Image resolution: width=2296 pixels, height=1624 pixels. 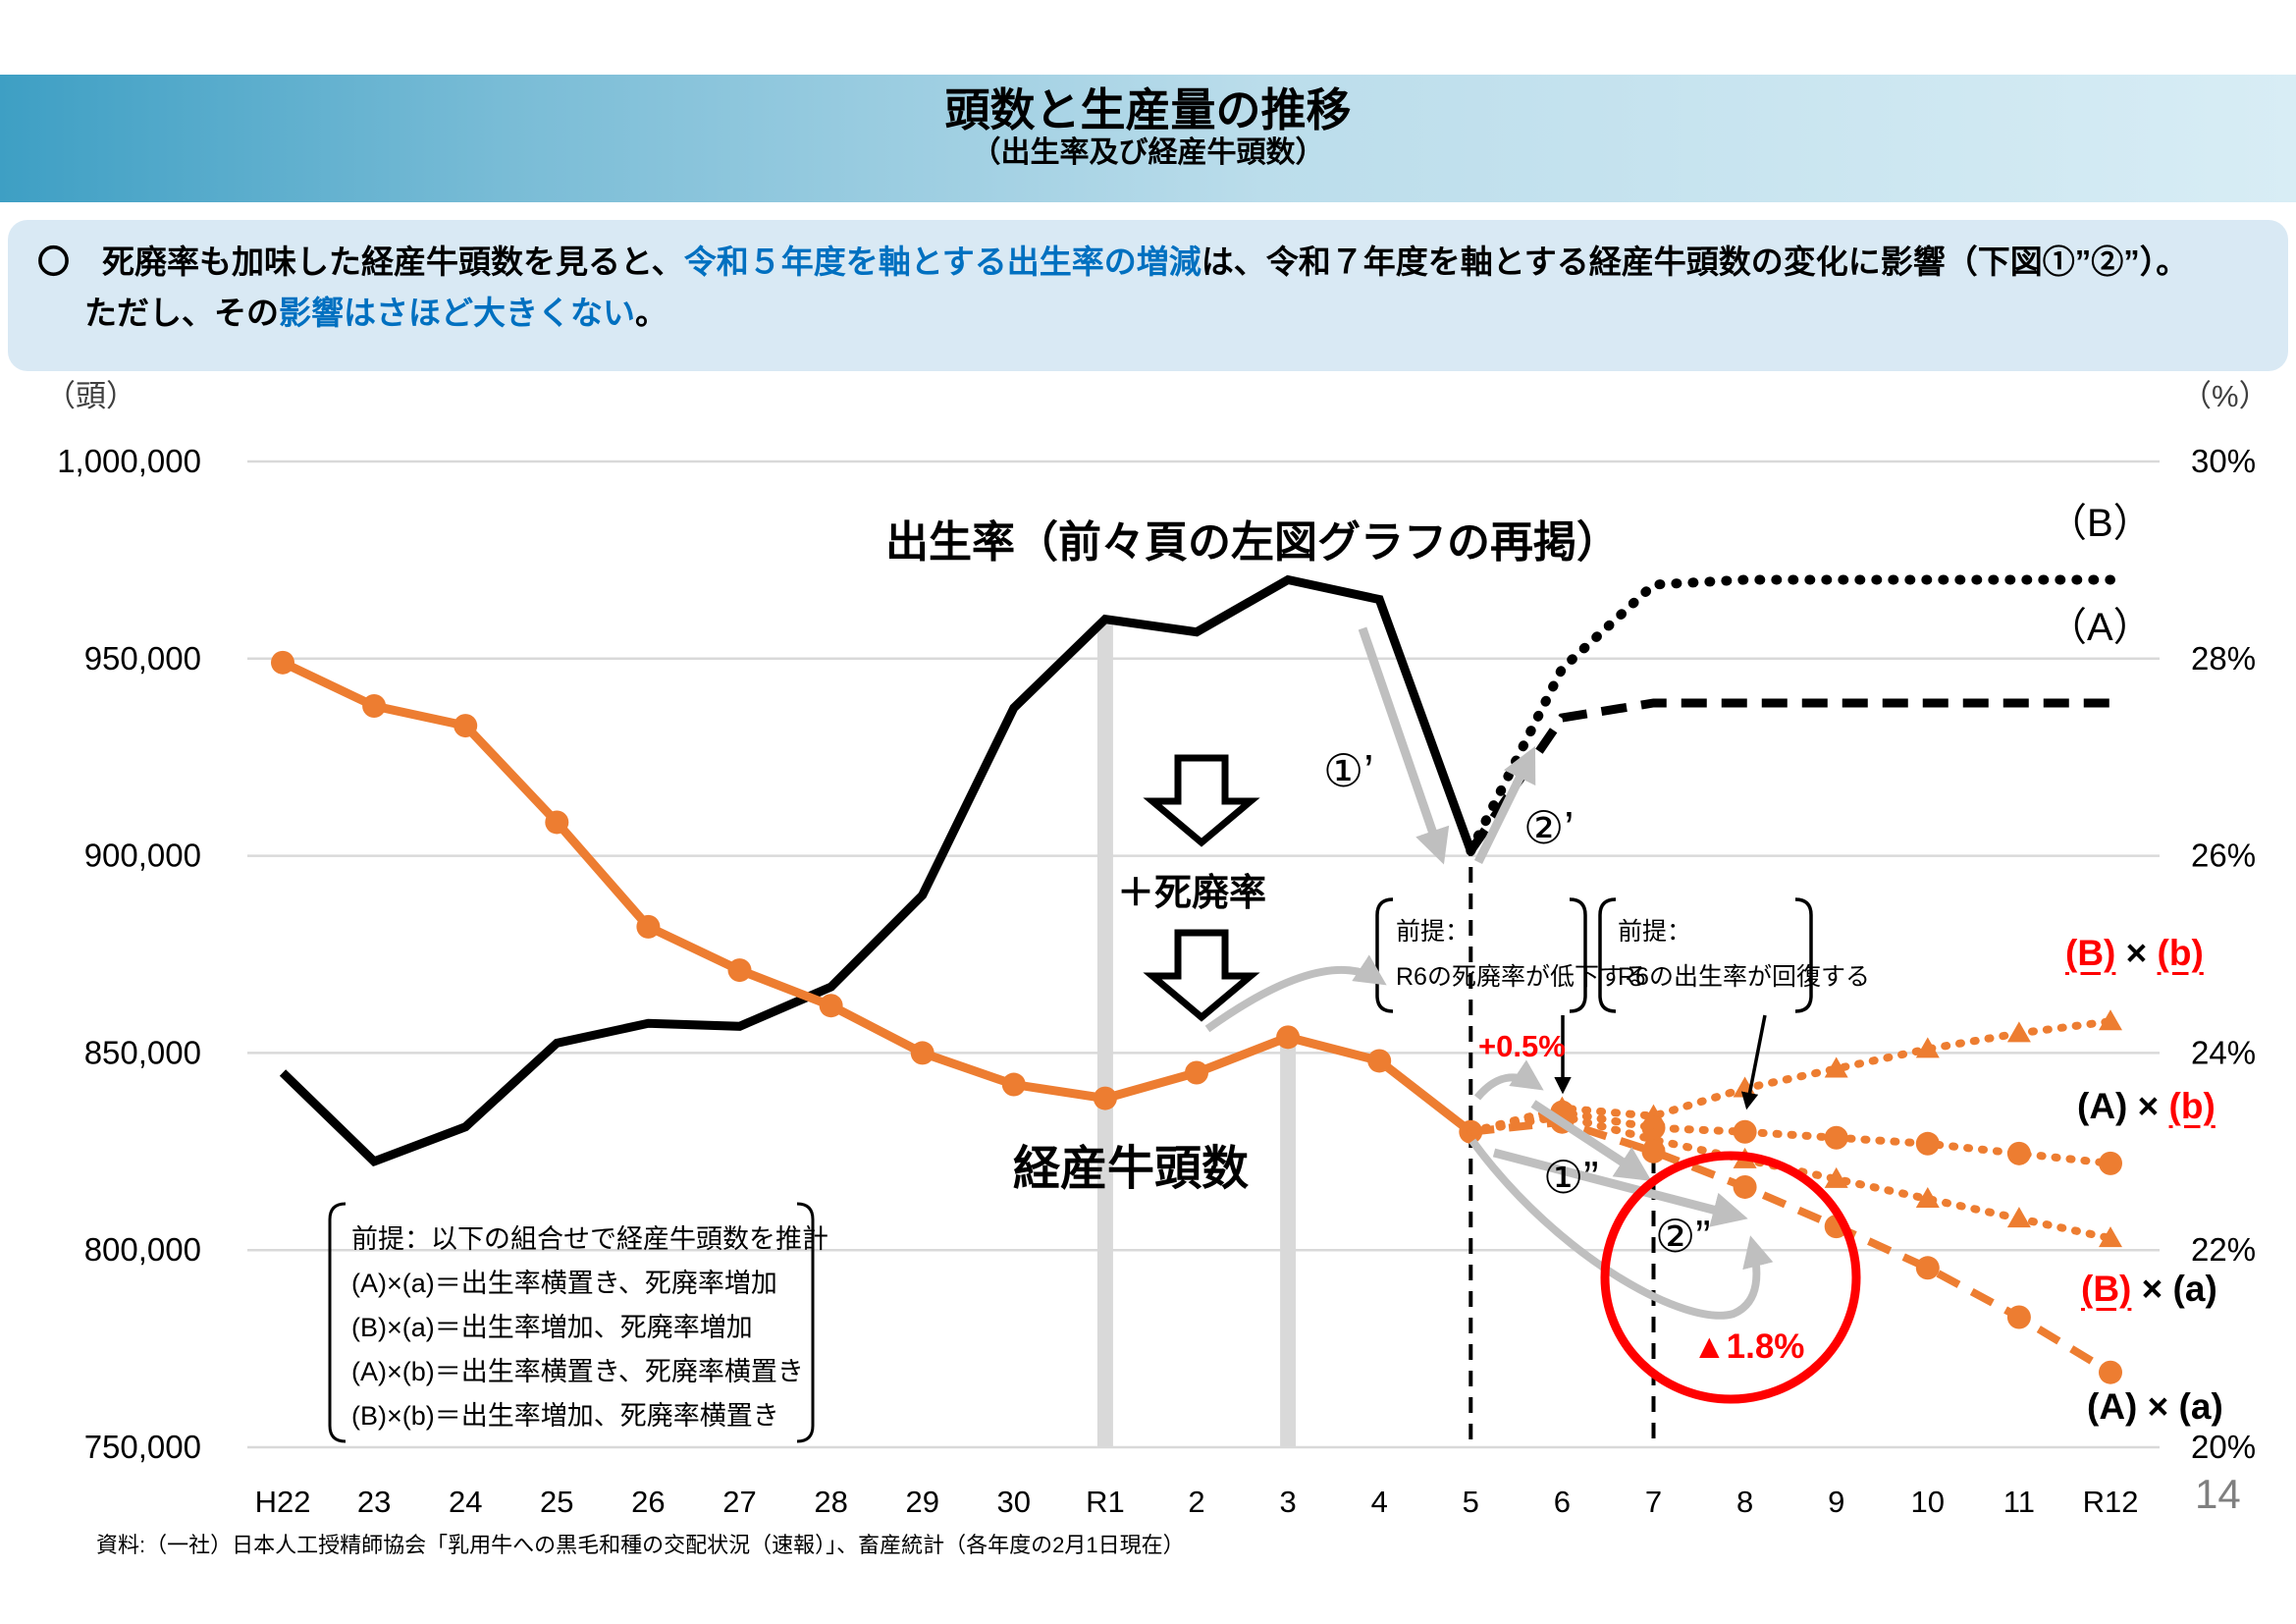 What do you see at coordinates (1522, 954) in the screenshot?
I see `premise-box-death-rate: 前提： R6の死廃率が低下する` at bounding box center [1522, 954].